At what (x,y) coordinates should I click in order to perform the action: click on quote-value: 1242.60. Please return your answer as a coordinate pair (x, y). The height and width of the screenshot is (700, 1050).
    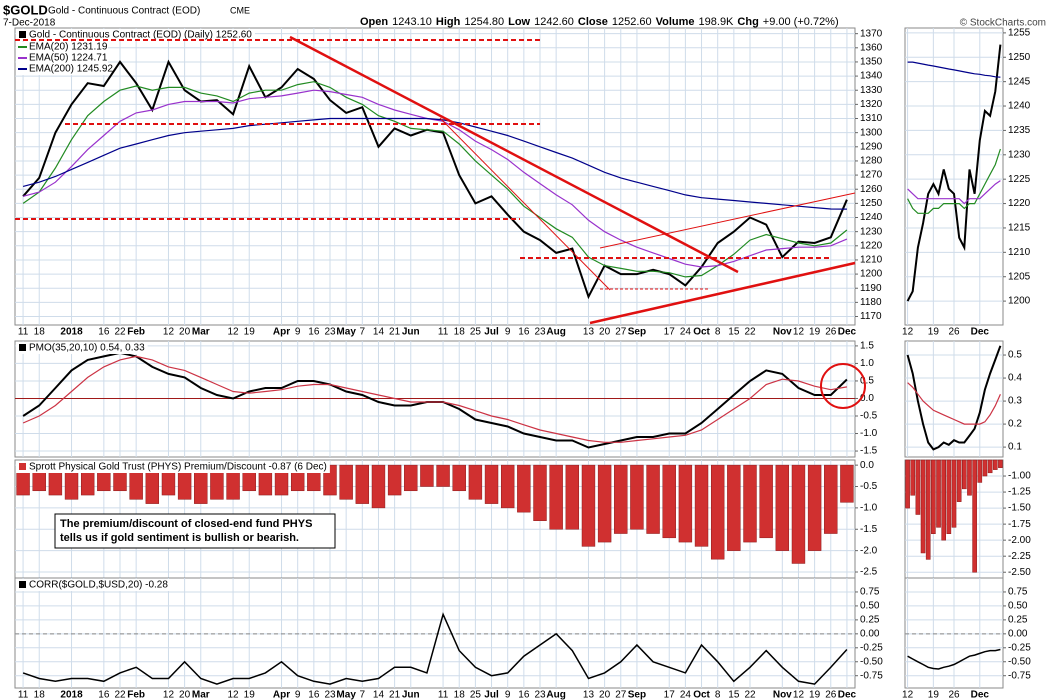
    Looking at the image, I should click on (554, 22).